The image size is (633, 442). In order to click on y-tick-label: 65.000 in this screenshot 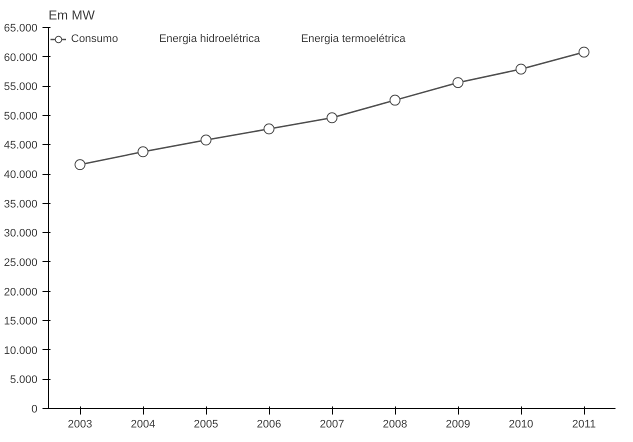, I will do `click(21, 28)`.